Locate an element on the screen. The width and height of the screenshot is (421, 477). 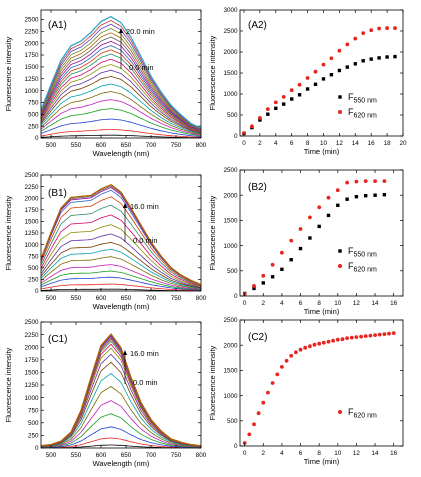
x-tick-label: 2 is located at coordinates (264, 303).